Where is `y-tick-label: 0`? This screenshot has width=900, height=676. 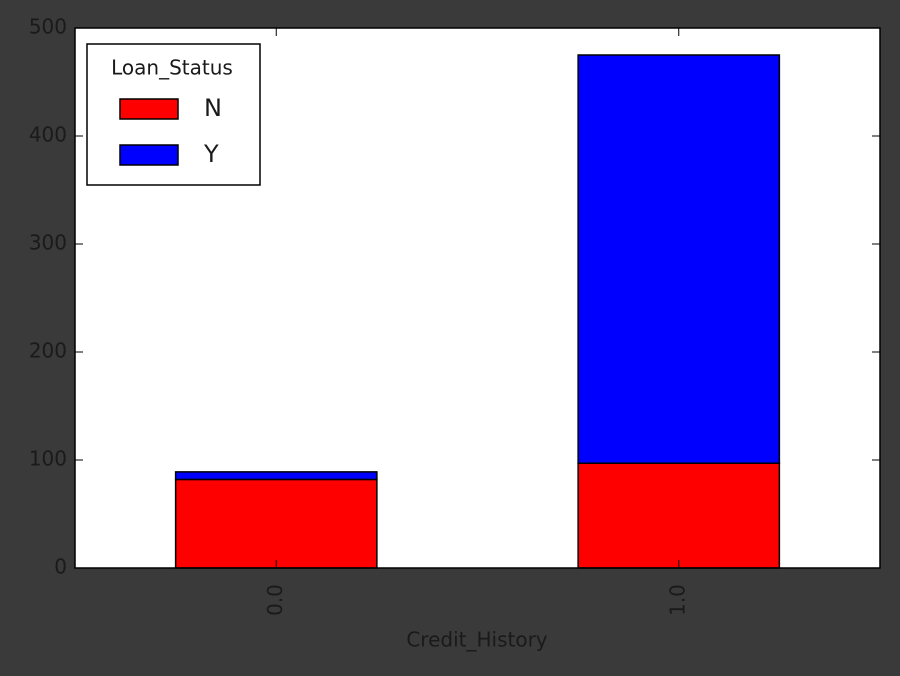
y-tick-label: 0 is located at coordinates (60, 567).